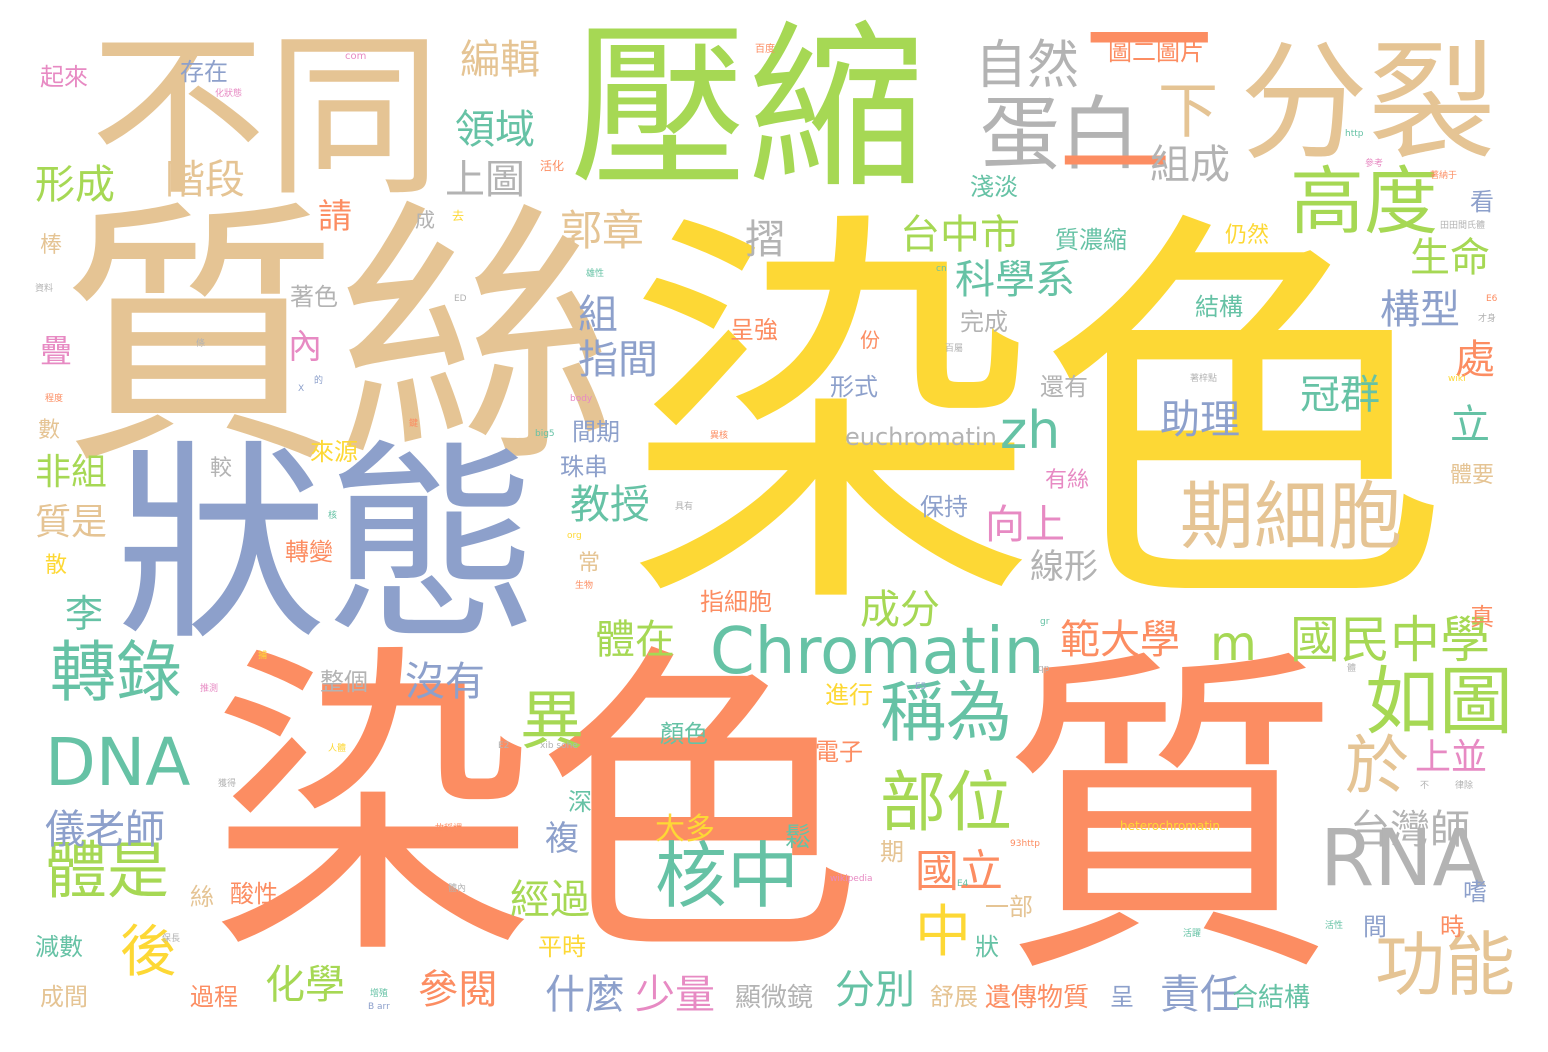 The height and width of the screenshot is (1052, 1548). Describe the element at coordinates (205, 180) in the screenshot. I see `word: 階段` at that location.